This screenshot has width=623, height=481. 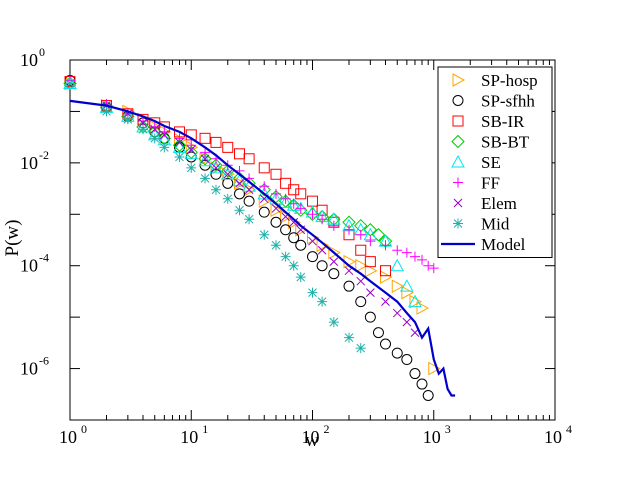 I want to click on y-tick-exponent: -6, so click(x=44, y=361).